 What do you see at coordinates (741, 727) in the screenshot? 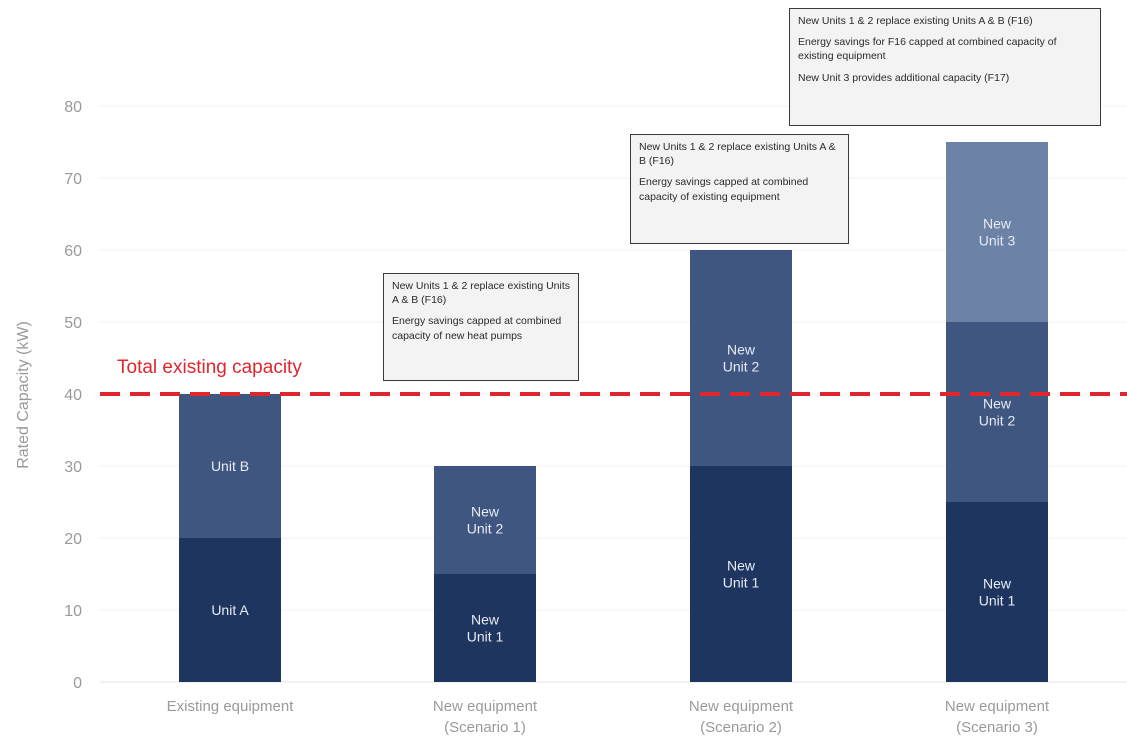
I see `x-category-label: (Scenario 2)` at bounding box center [741, 727].